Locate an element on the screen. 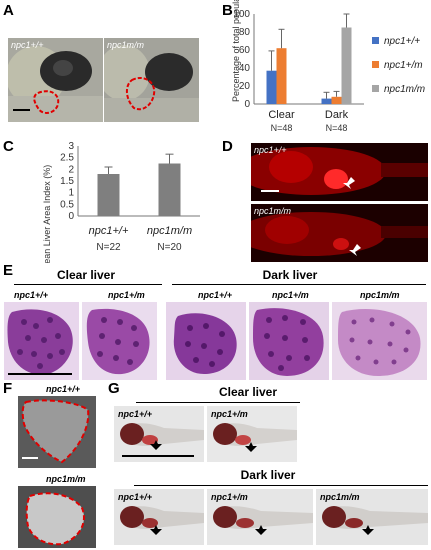  chart-b-ylabel: Percentage of total population (%) is located at coordinates (236, 51).